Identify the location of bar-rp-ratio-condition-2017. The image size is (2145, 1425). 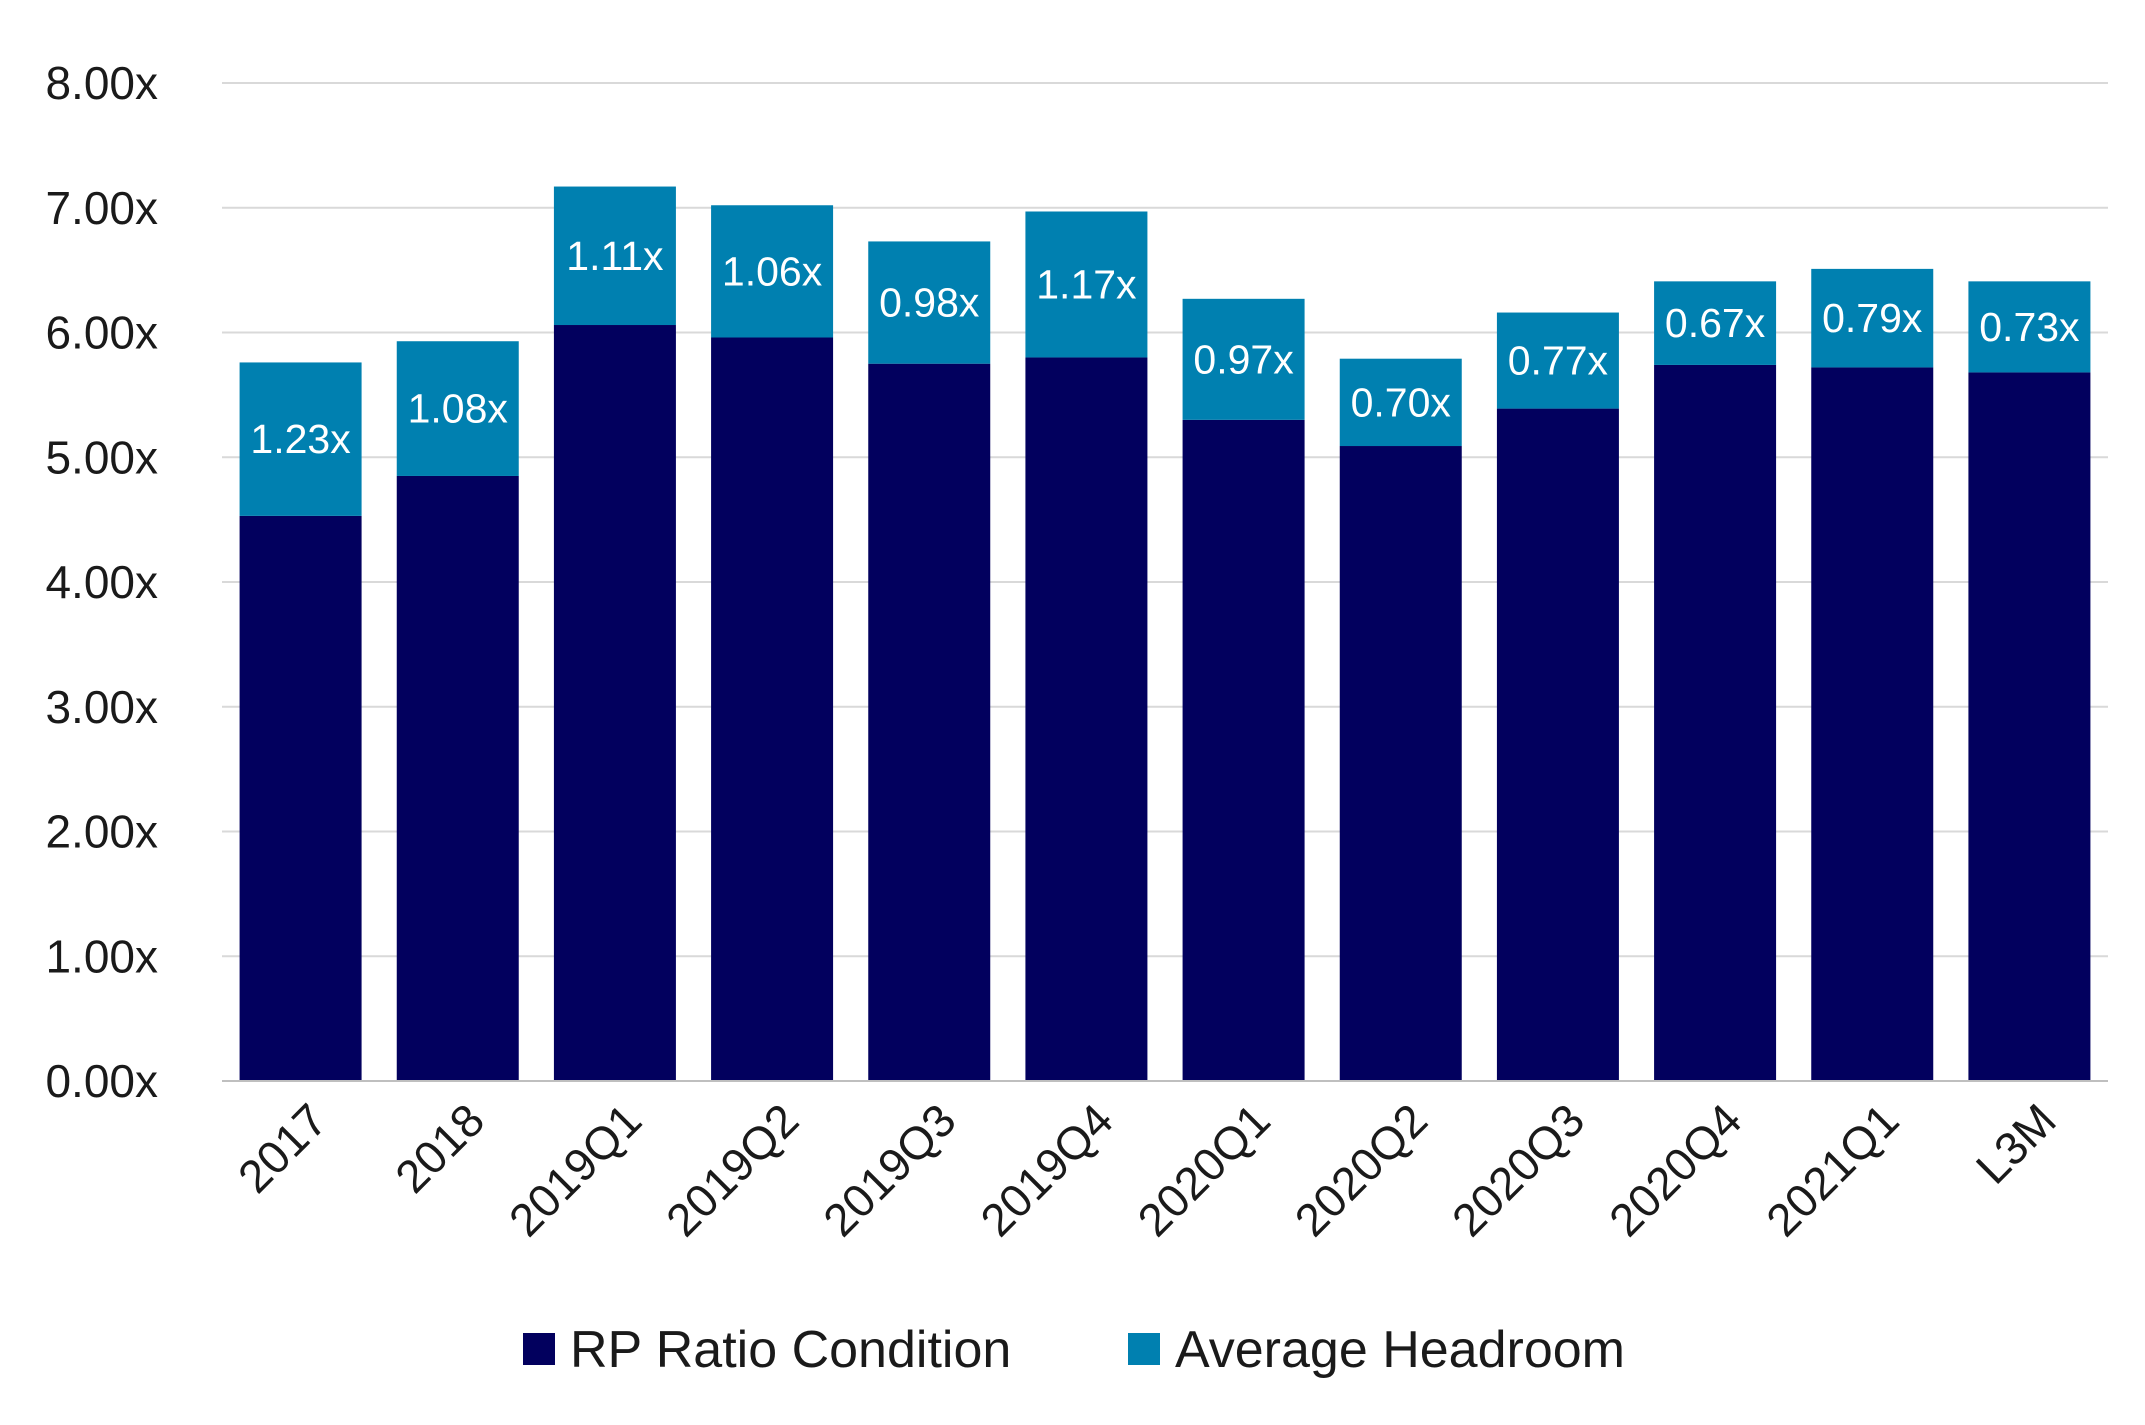
(300, 798).